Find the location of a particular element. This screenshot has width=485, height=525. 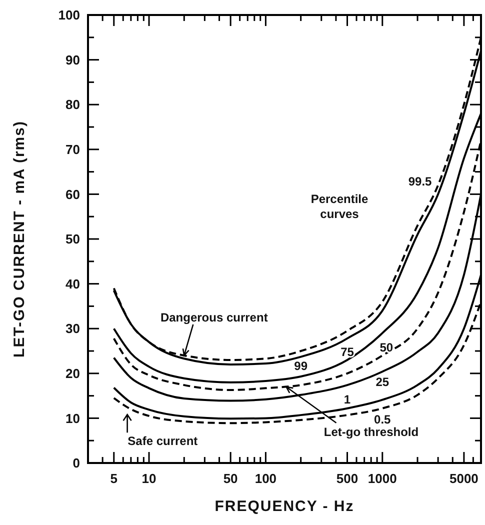

series-label: 0.5 is located at coordinates (383, 419).